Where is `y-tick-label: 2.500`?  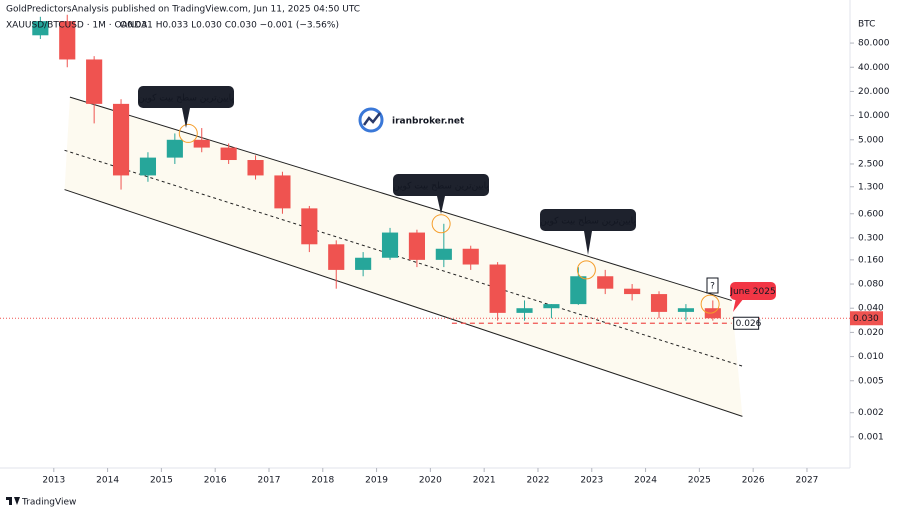
y-tick-label: 2.500 is located at coordinates (871, 164).